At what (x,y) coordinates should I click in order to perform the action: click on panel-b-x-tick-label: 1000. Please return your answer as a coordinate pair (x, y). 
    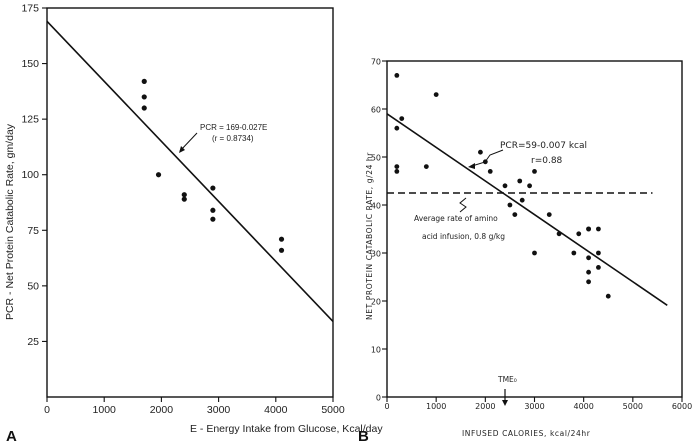
    Looking at the image, I should click on (436, 406).